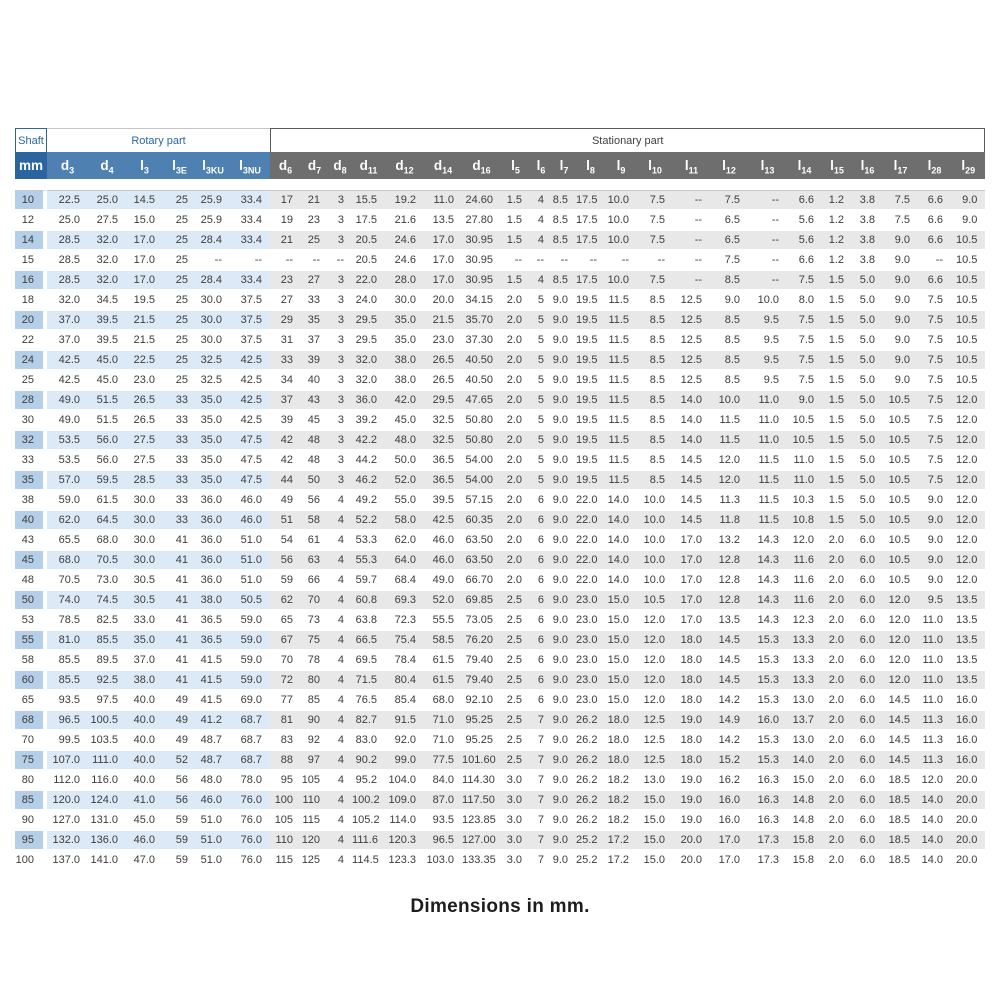 This screenshot has height=1000, width=1000. Describe the element at coordinates (405, 281) in the screenshot. I see `table-cell: 28.0` at that location.